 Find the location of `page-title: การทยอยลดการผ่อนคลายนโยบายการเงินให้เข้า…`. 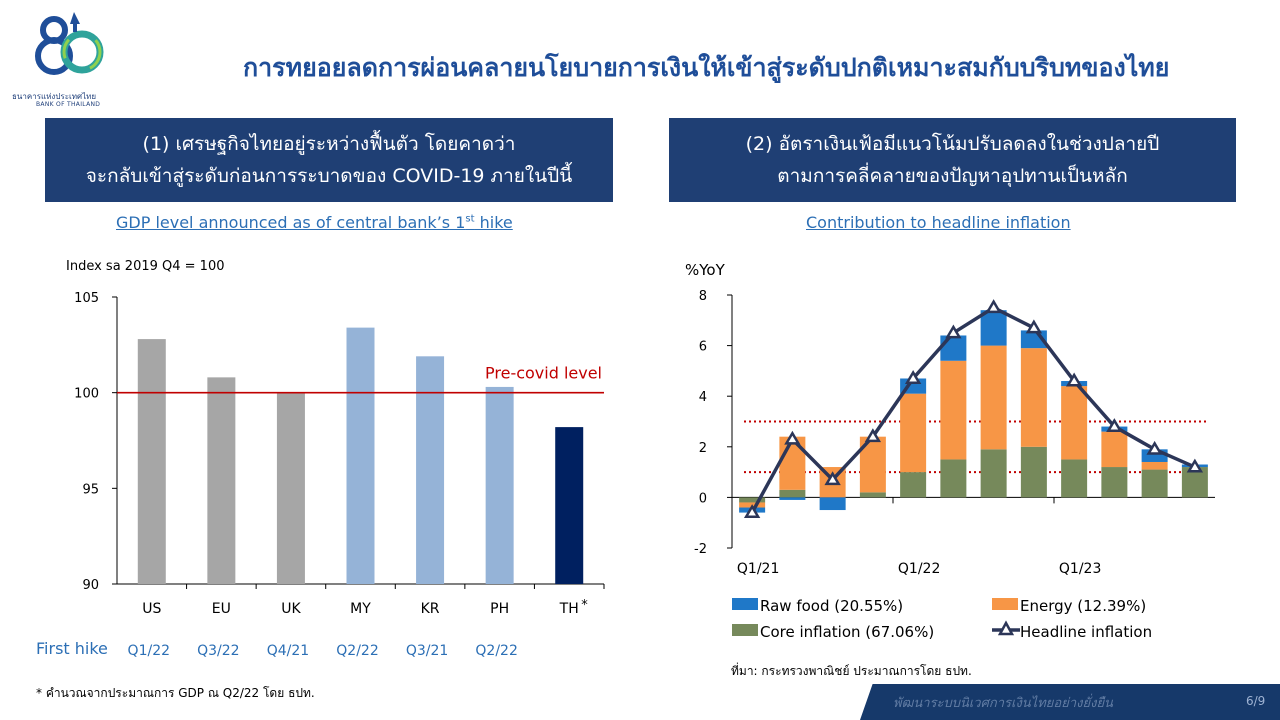

page-title: การทยอยลดการผ่อนคลายนโยบายการเงินให้เข้า… is located at coordinates (706, 67).